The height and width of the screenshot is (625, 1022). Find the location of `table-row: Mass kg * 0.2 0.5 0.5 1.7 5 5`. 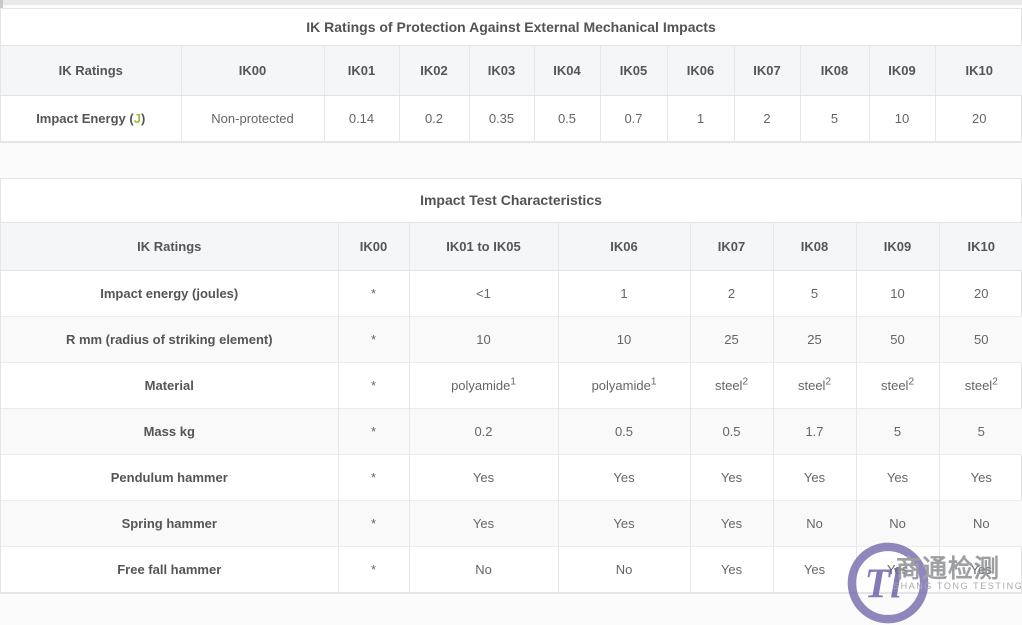

table-row: Mass kg * 0.2 0.5 0.5 1.7 5 5 is located at coordinates (511, 431).